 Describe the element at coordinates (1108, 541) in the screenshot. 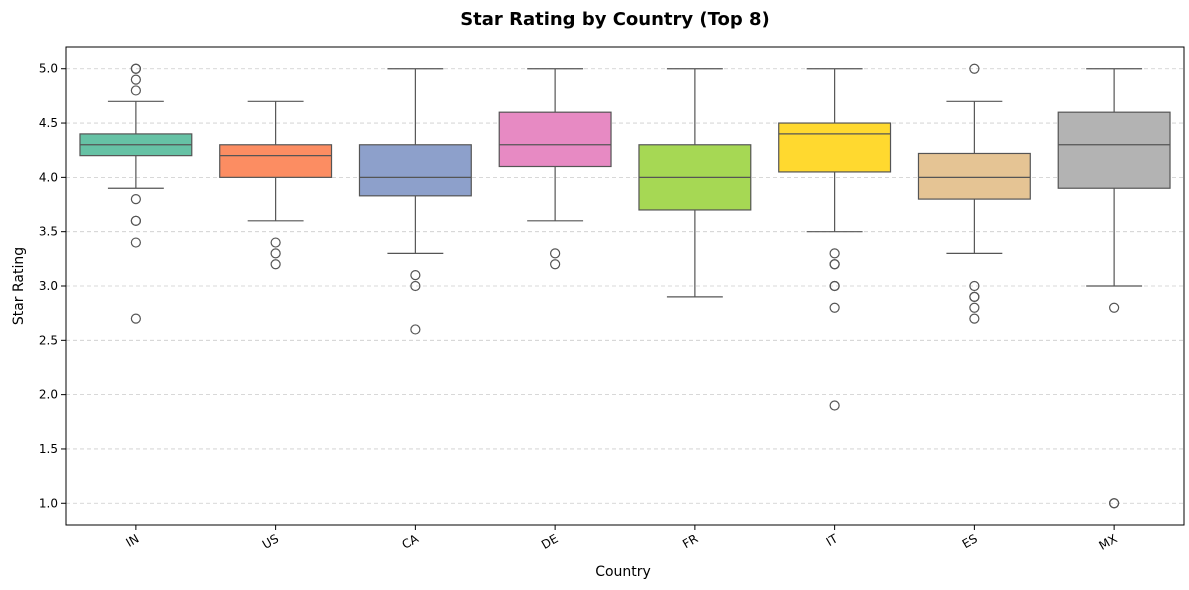

I see `x-tick-label: MX` at that location.